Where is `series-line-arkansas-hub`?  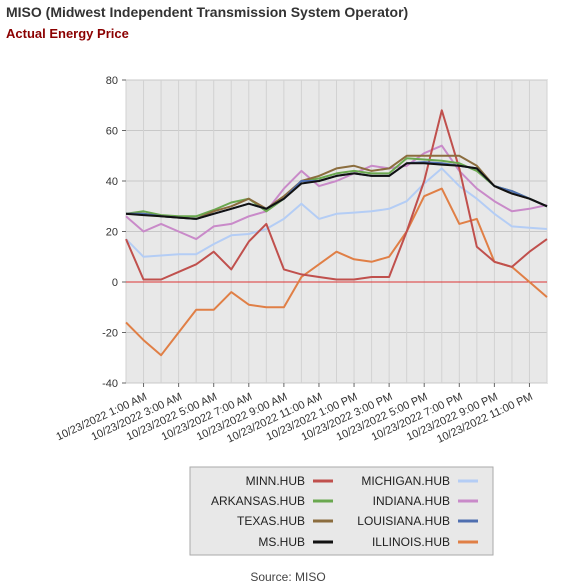 series-line-arkansas-hub is located at coordinates (336, 187).